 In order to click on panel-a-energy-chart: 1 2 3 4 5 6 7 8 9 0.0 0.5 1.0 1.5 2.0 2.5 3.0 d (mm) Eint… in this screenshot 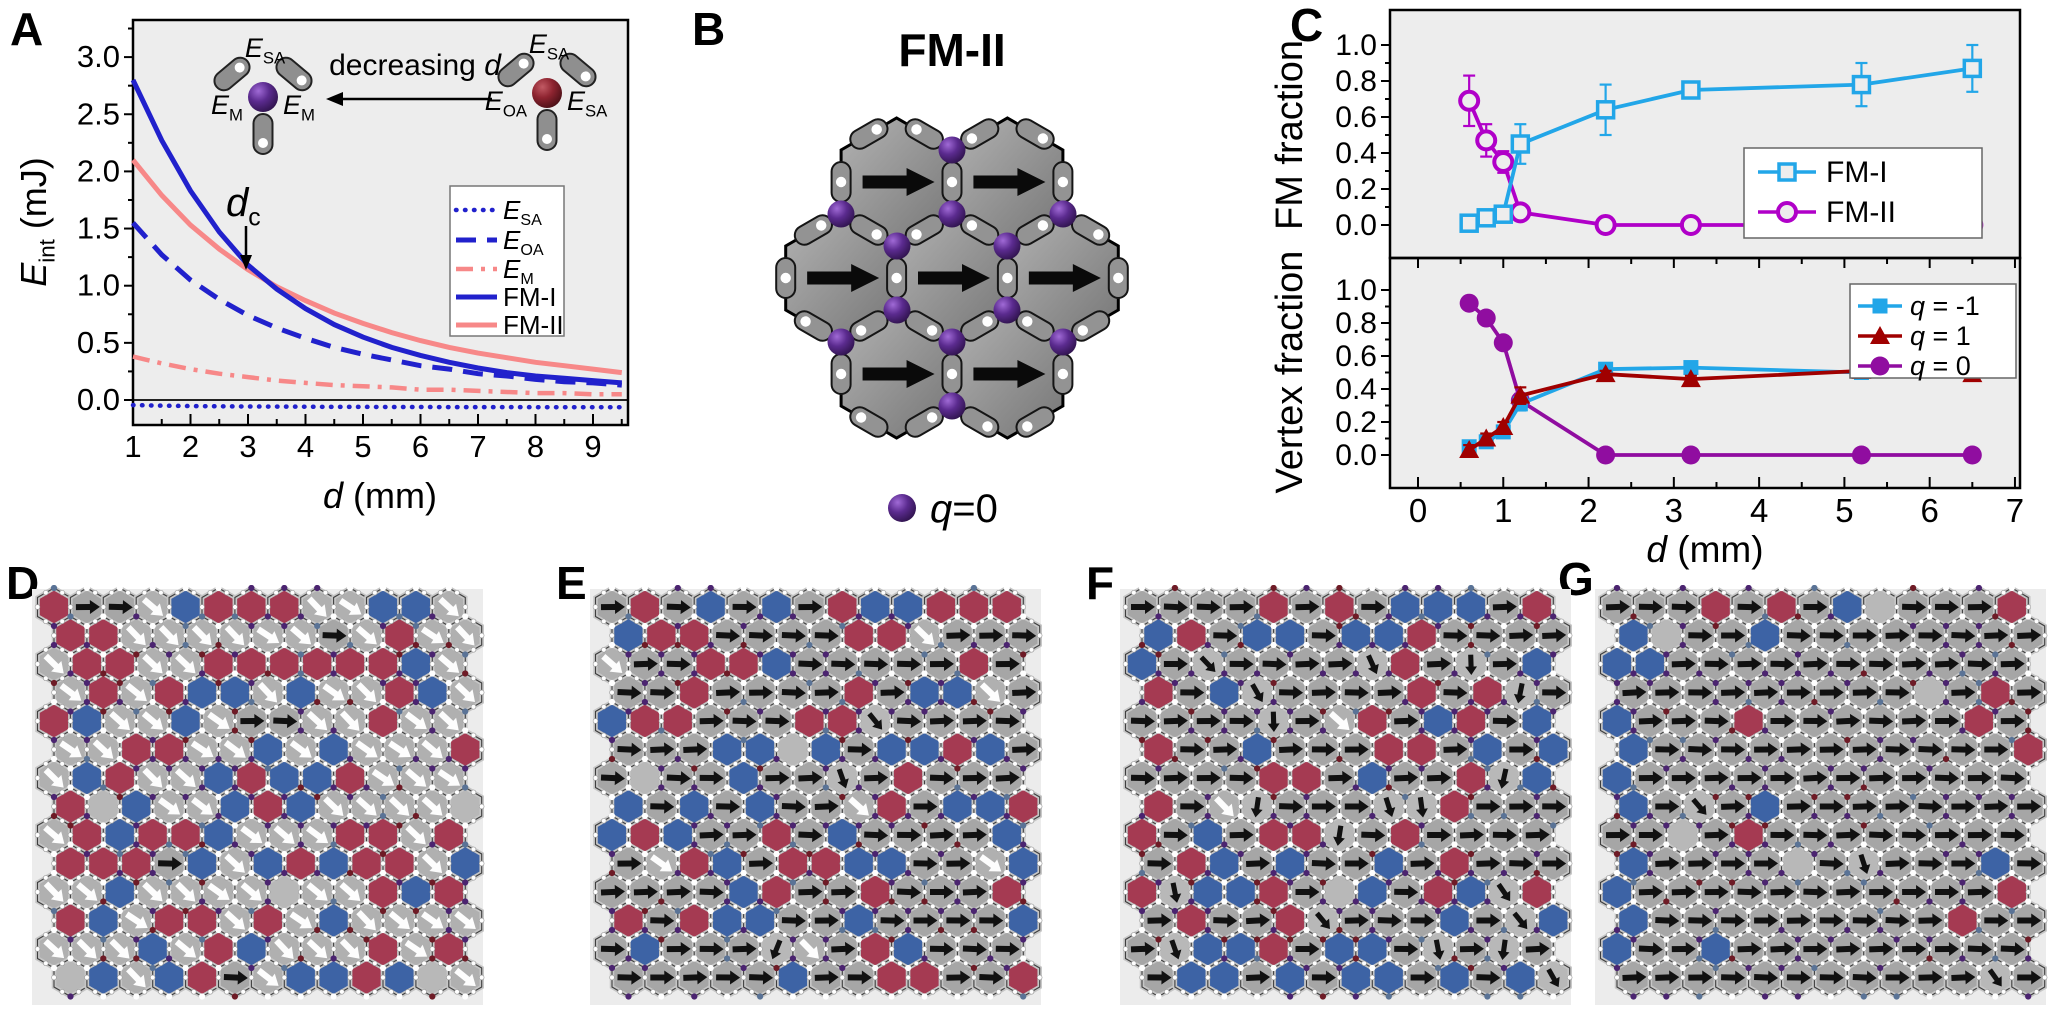, I will do `click(321, 267)`.